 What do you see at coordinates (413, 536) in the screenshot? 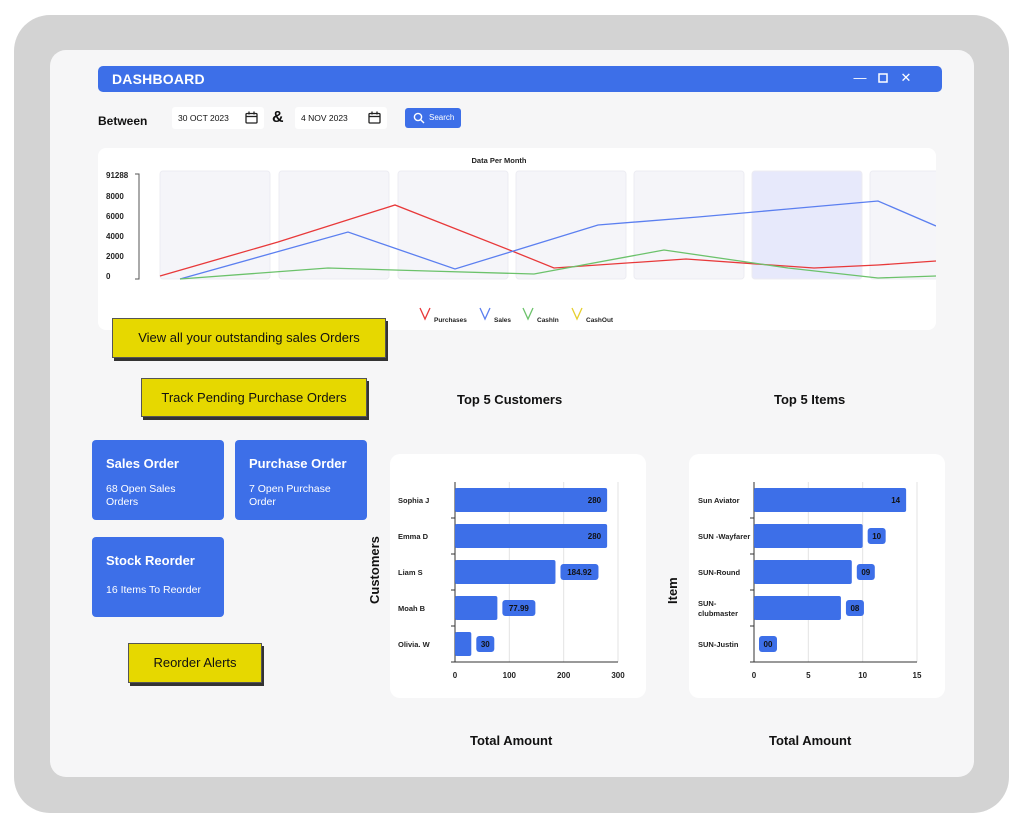
I see `category-label: Emma D` at bounding box center [413, 536].